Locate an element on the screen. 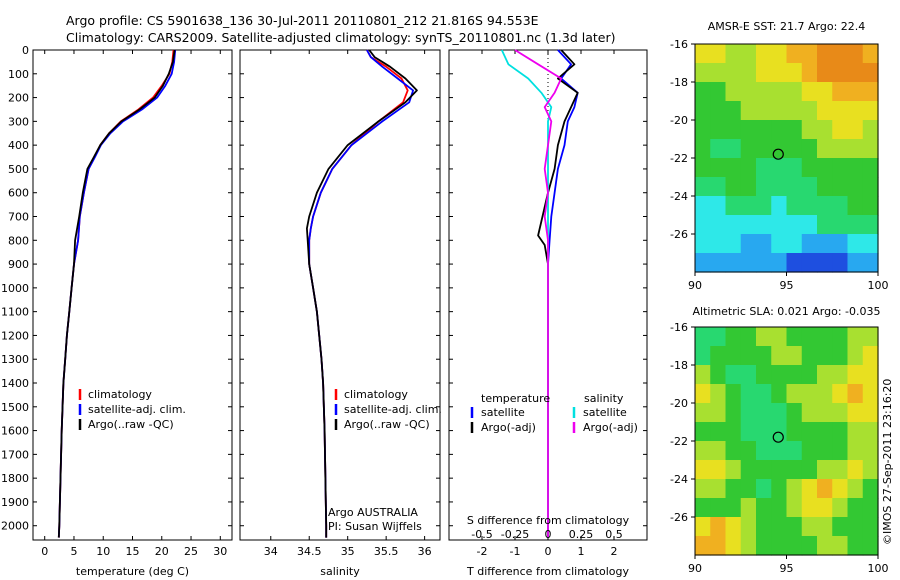 This screenshot has height=580, width=900. map-y-tick-label: -20 is located at coordinates (679, 403).